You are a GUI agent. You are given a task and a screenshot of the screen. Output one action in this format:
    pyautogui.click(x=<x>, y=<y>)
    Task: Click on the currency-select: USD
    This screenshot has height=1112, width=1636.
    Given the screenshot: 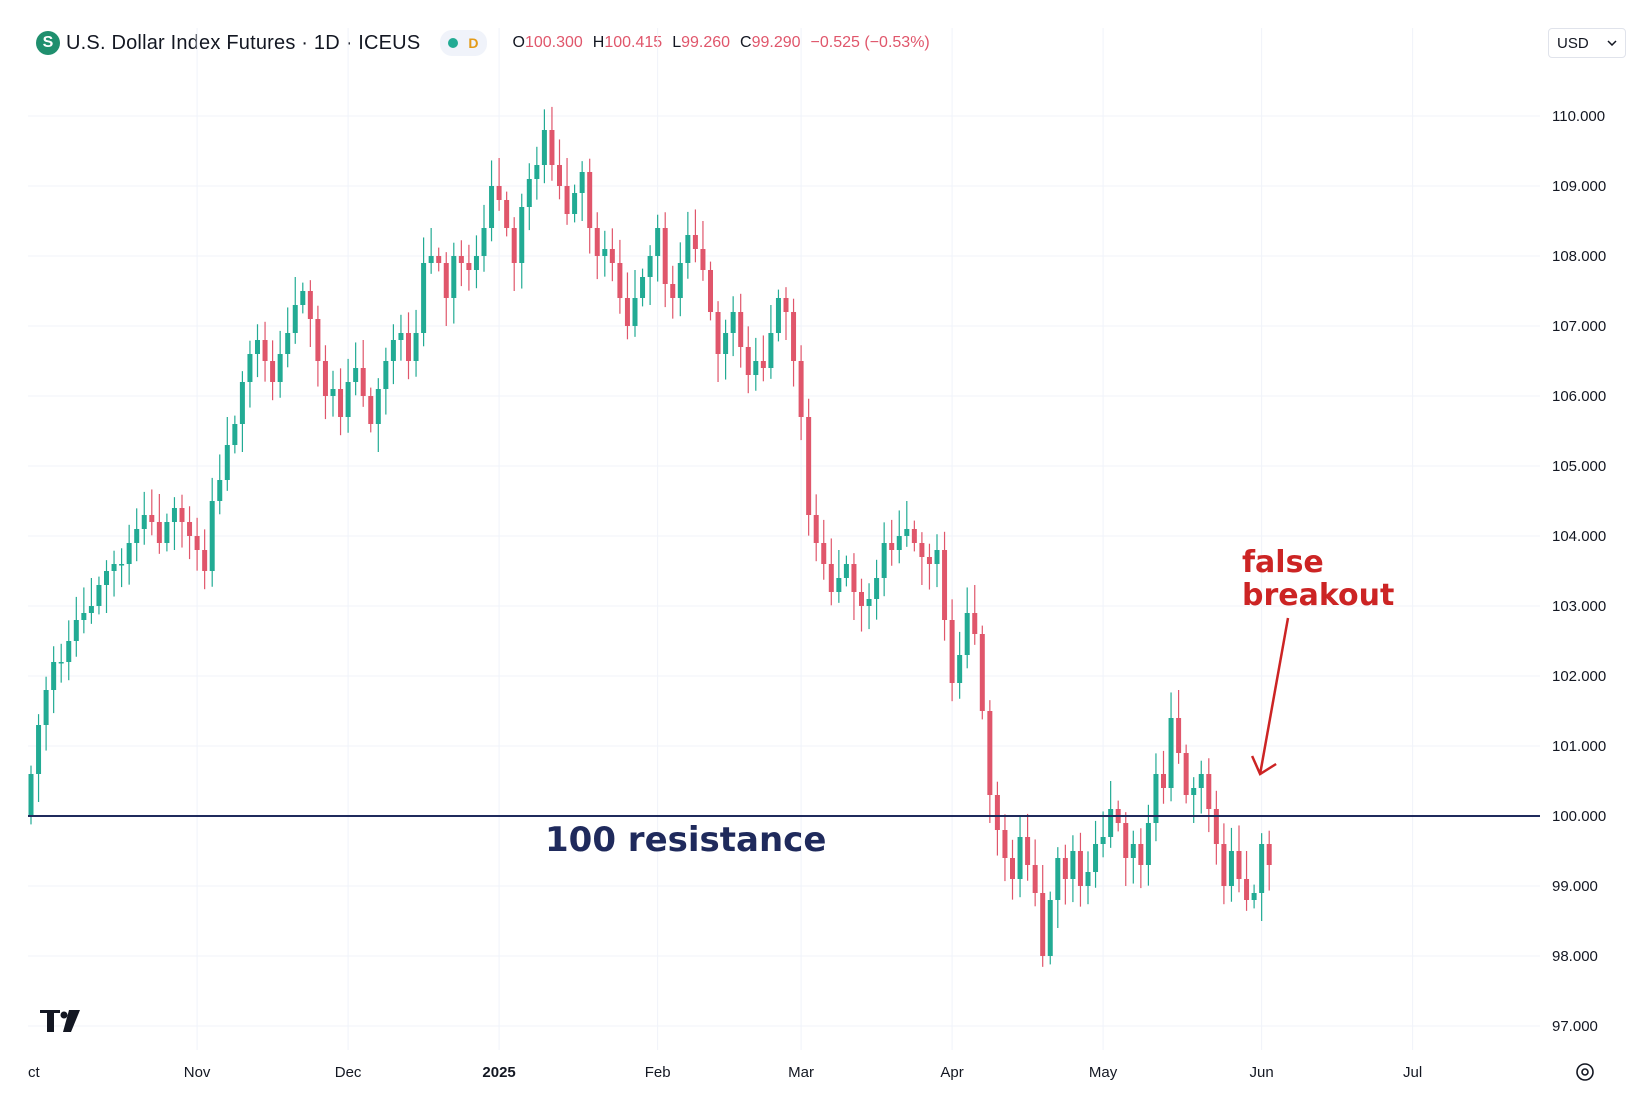 What is the action you would take?
    pyautogui.click(x=1587, y=43)
    